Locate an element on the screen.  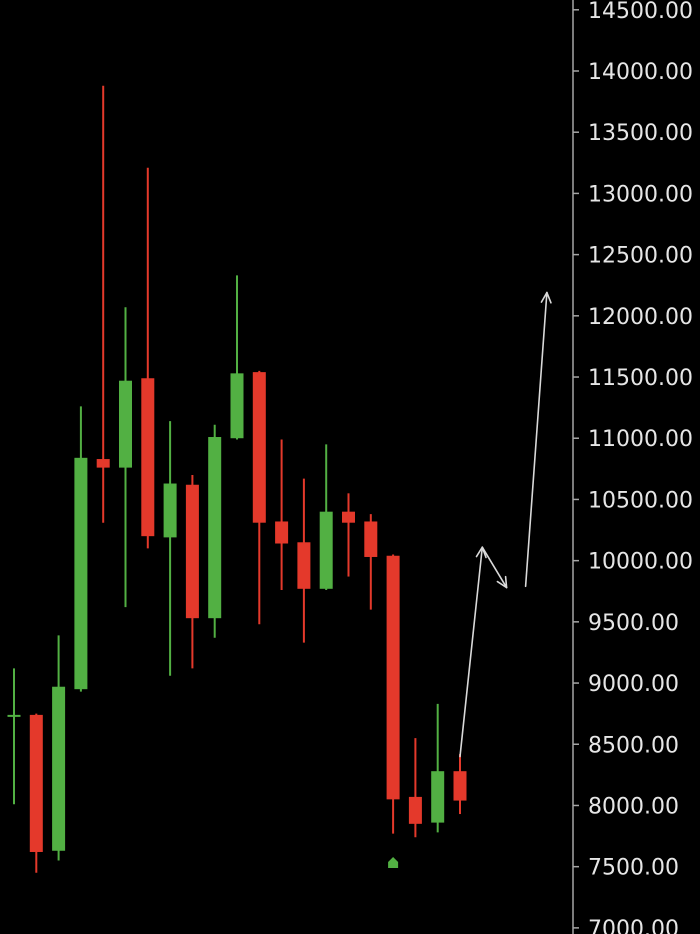
y-tick-label: 12500.00 is located at coordinates (640, 256).